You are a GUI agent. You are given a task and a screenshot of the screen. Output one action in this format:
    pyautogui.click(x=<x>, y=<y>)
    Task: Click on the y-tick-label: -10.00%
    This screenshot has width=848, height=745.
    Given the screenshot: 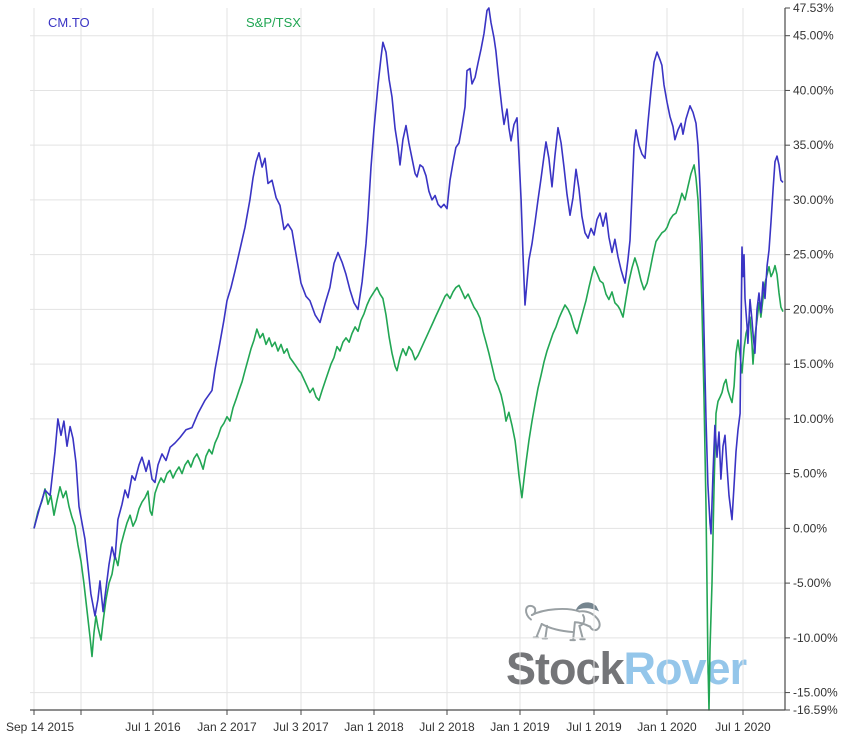 What is the action you would take?
    pyautogui.click(x=815, y=638)
    